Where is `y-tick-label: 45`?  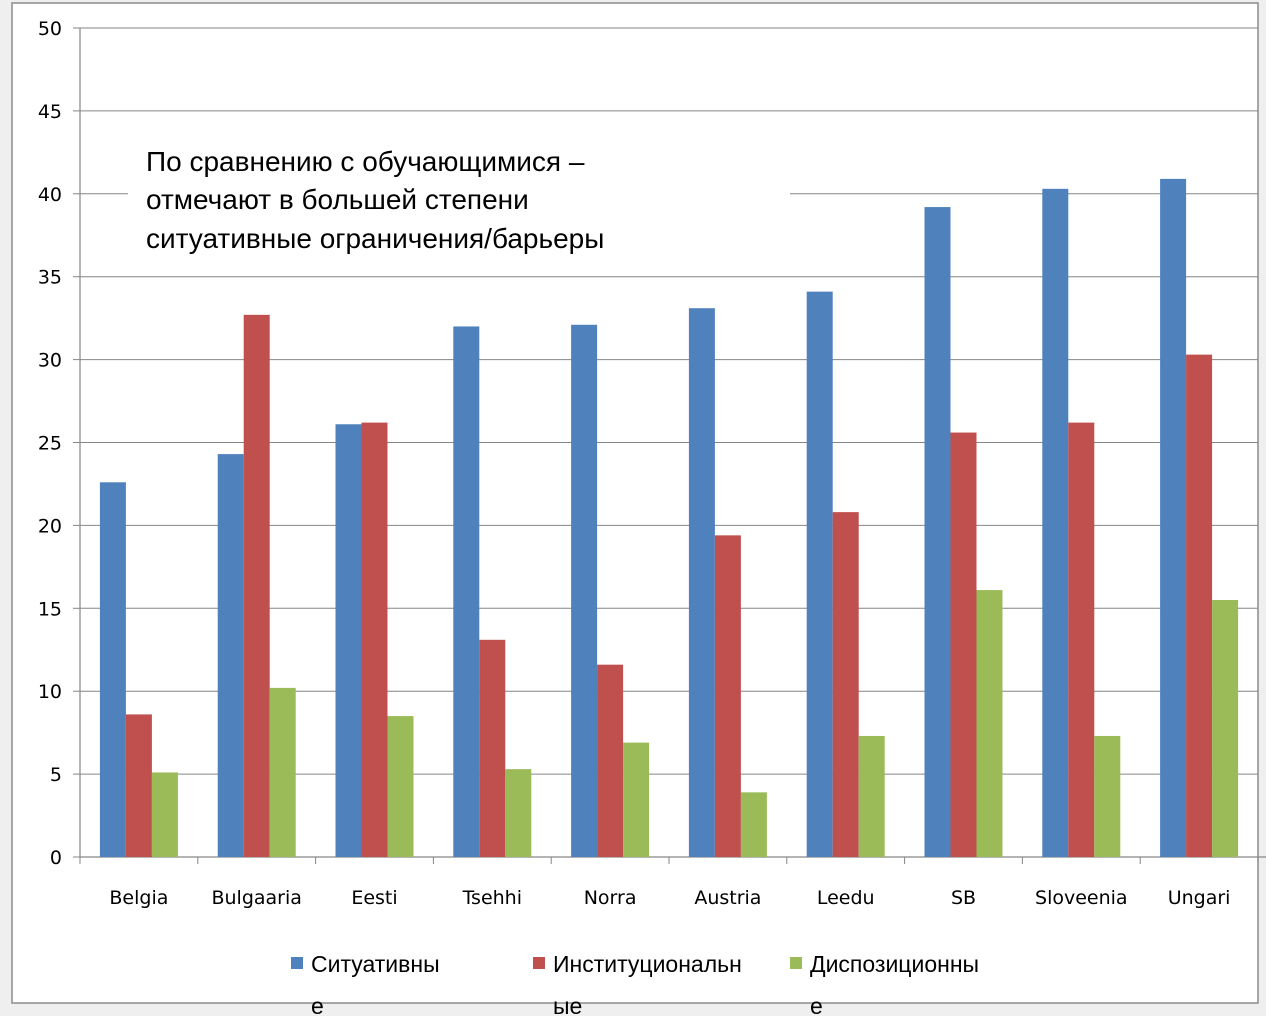
y-tick-label: 45 is located at coordinates (50, 112).